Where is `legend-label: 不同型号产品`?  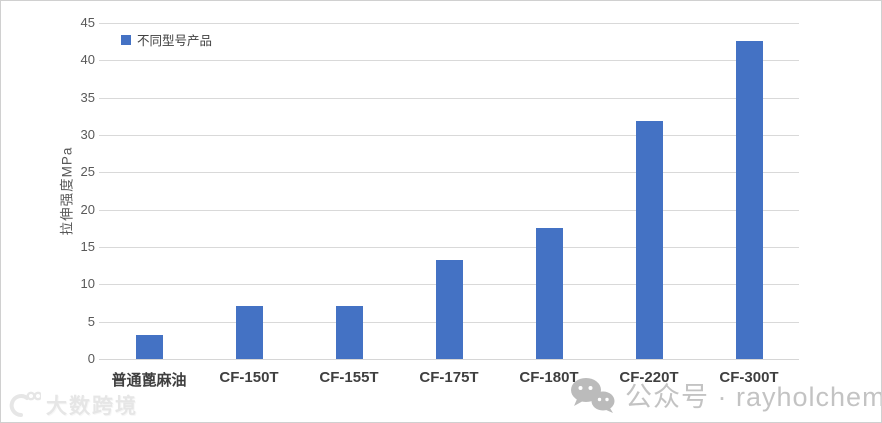
legend-label: 不同型号产品 is located at coordinates (175, 41).